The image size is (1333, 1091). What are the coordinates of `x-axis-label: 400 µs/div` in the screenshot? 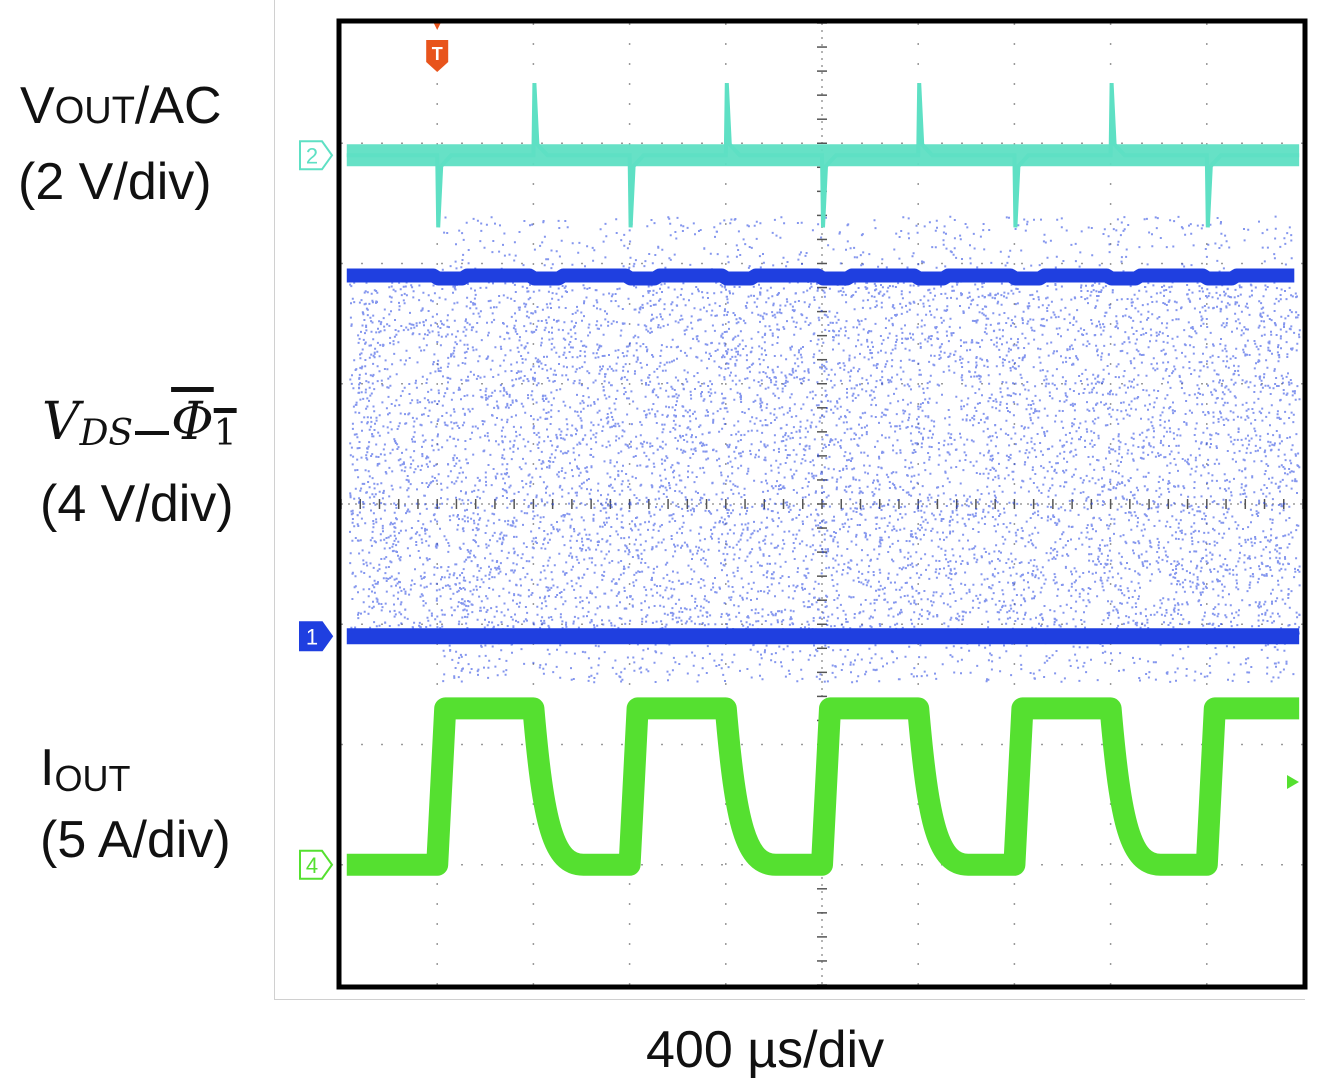 It's located at (765, 1050).